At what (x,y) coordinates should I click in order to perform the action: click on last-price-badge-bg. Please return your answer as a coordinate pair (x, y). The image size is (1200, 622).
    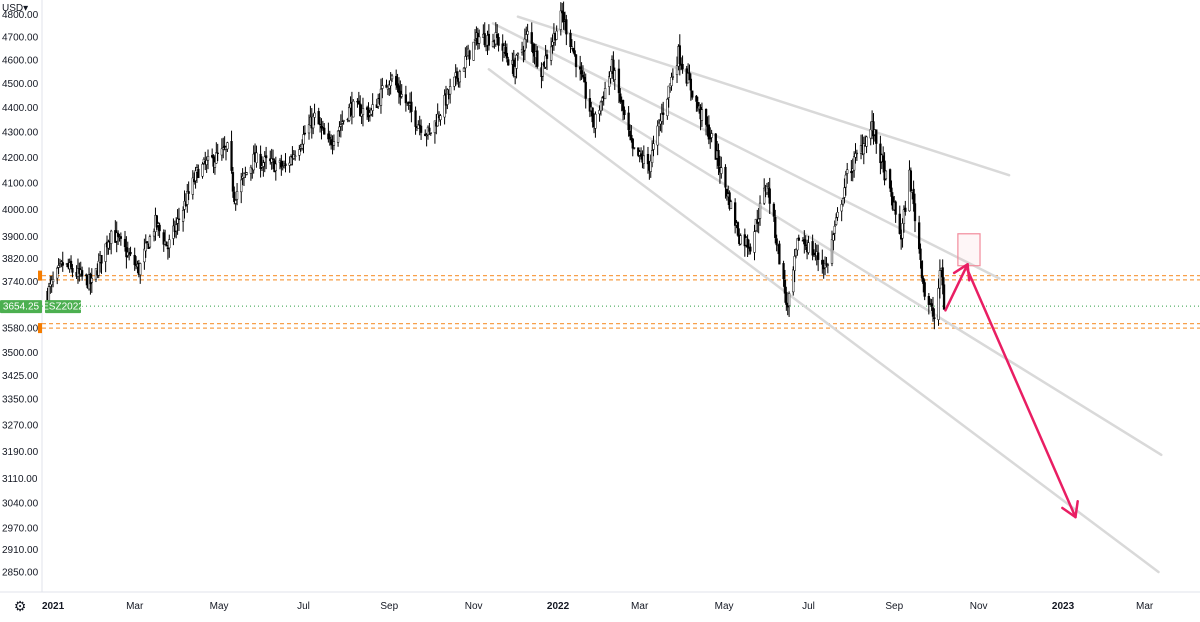
    Looking at the image, I should click on (21, 307).